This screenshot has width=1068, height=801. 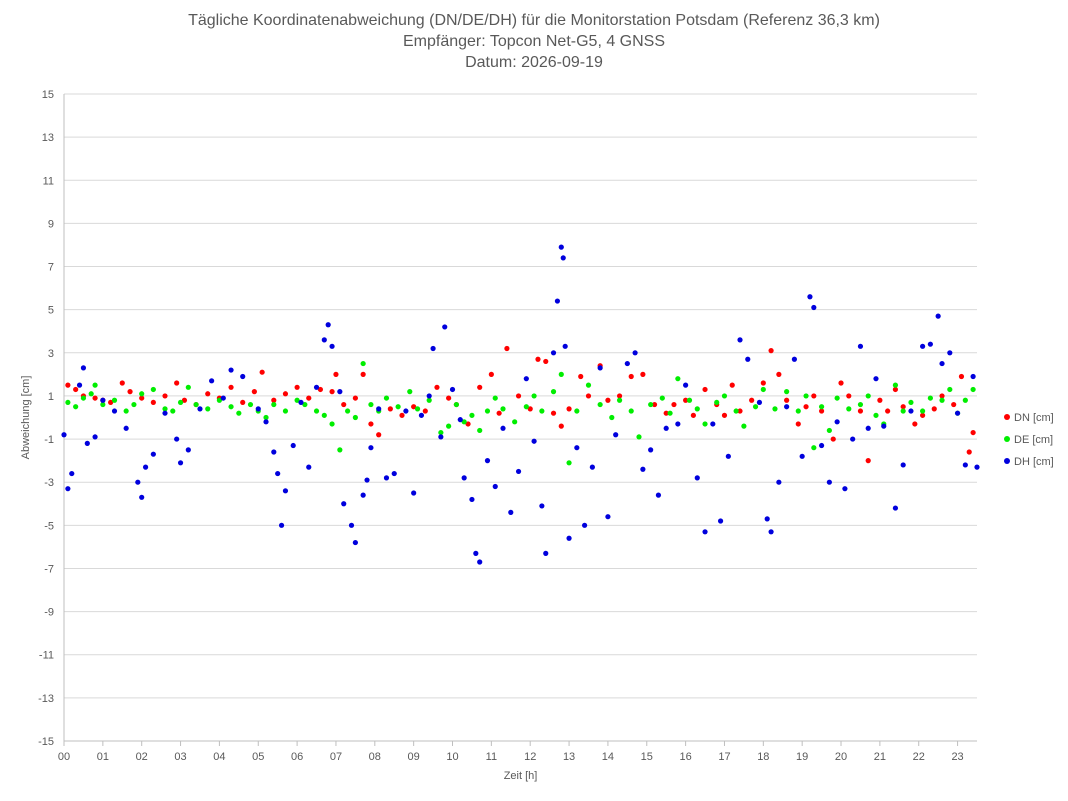 What do you see at coordinates (46, 656) in the screenshot?
I see `y-tick-label: -11` at bounding box center [46, 656].